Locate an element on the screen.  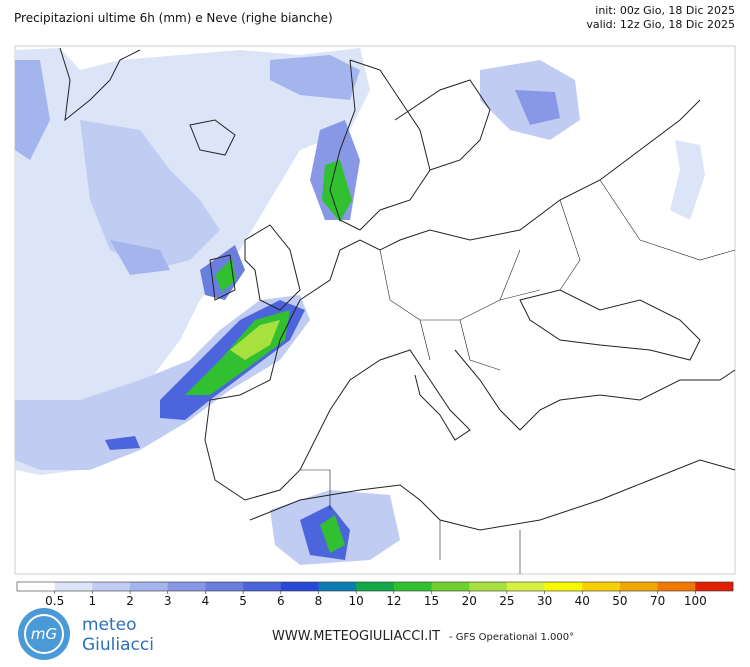
valid-time: valid: 12z Gio, 18 Dic 2025 is located at coordinates (660, 24).